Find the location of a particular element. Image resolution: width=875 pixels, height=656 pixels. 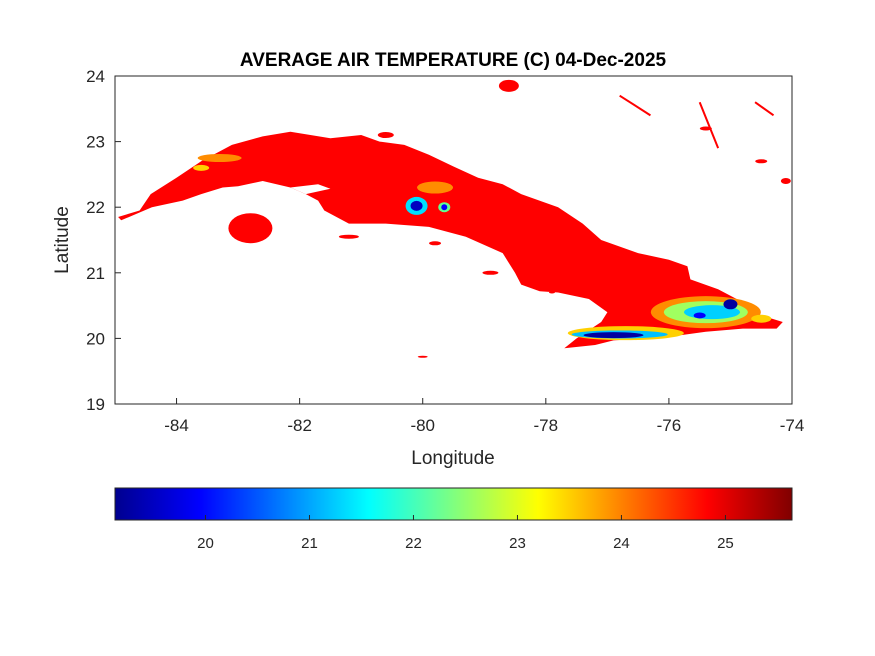

colorbar-tick-label: 23 is located at coordinates (517, 543).